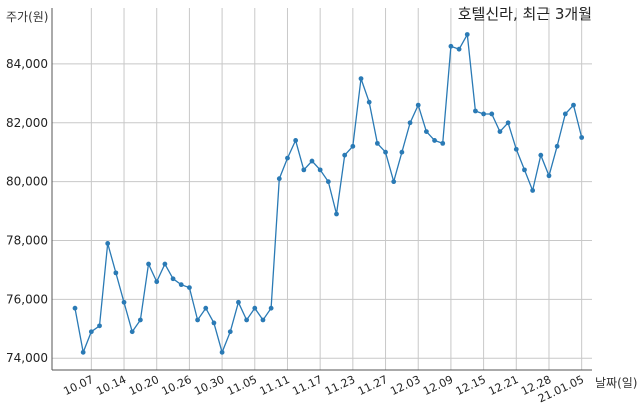  Describe the element at coordinates (111, 385) in the screenshot. I see `x-tick-label: 10.14` at that location.